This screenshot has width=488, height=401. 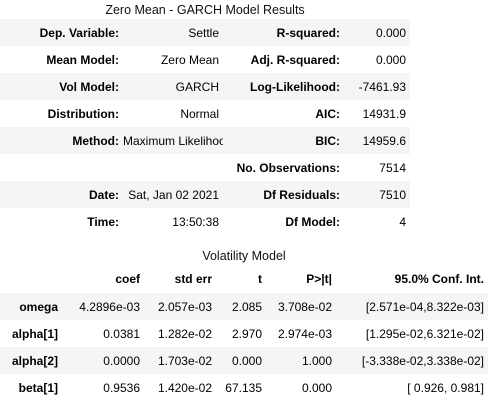 I want to click on summary-label: Distribution:, so click(x=83, y=113).